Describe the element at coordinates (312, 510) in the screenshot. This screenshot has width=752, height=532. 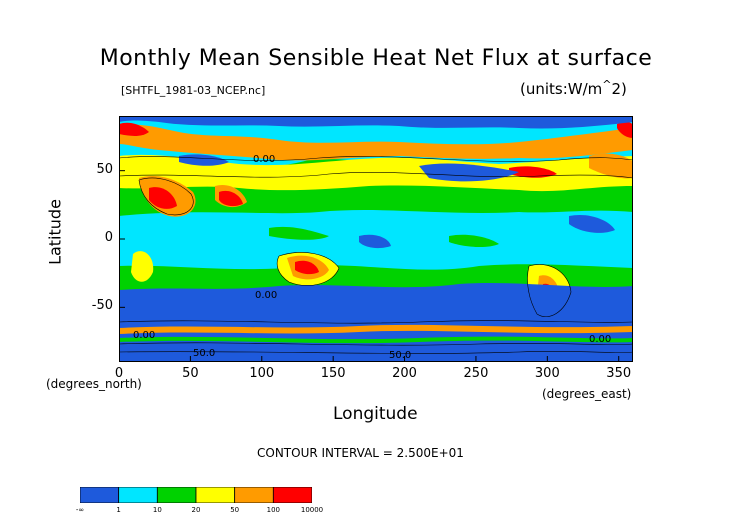
I see `colorbar-label: 10000` at that location.